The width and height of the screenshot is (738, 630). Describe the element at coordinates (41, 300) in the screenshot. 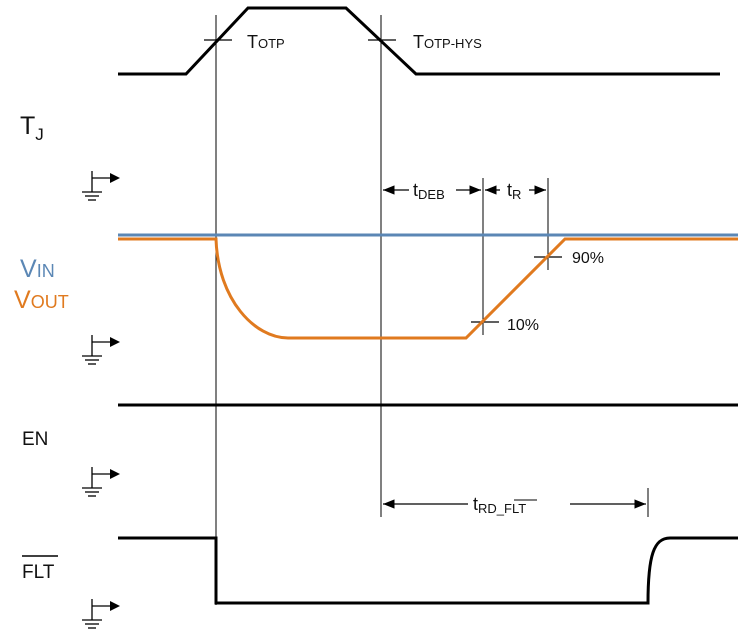

I see `vout-label: VOUT` at that location.